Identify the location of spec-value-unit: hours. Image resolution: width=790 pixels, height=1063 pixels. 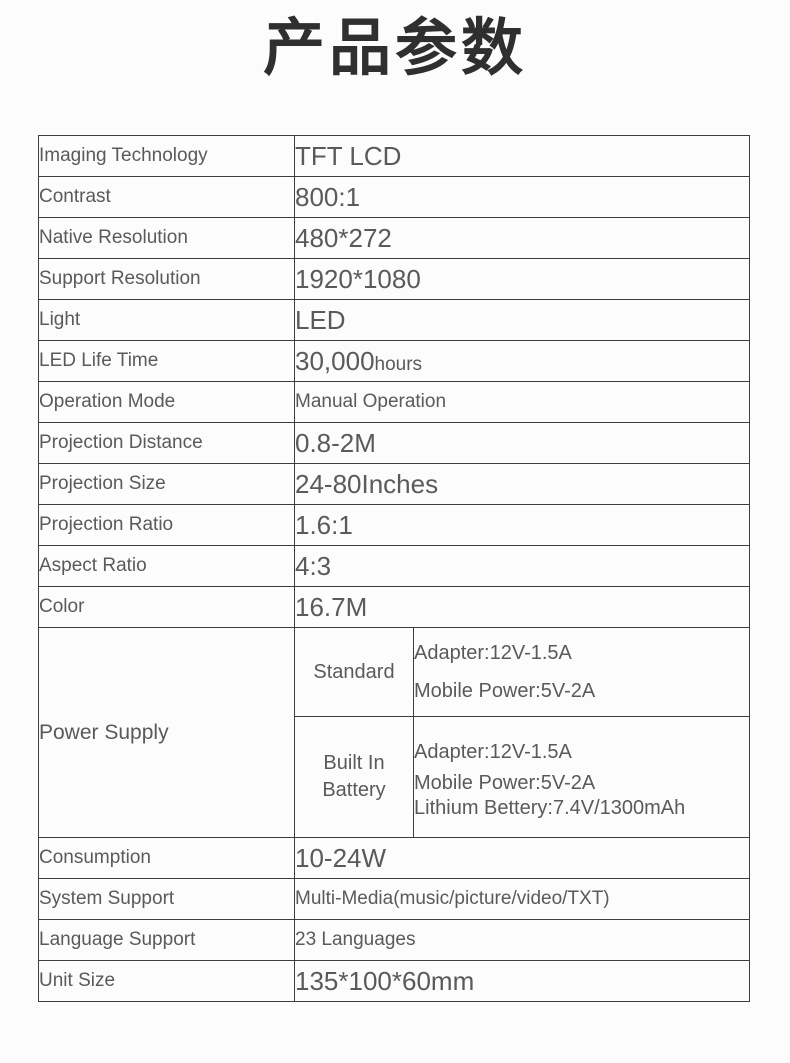
(398, 364).